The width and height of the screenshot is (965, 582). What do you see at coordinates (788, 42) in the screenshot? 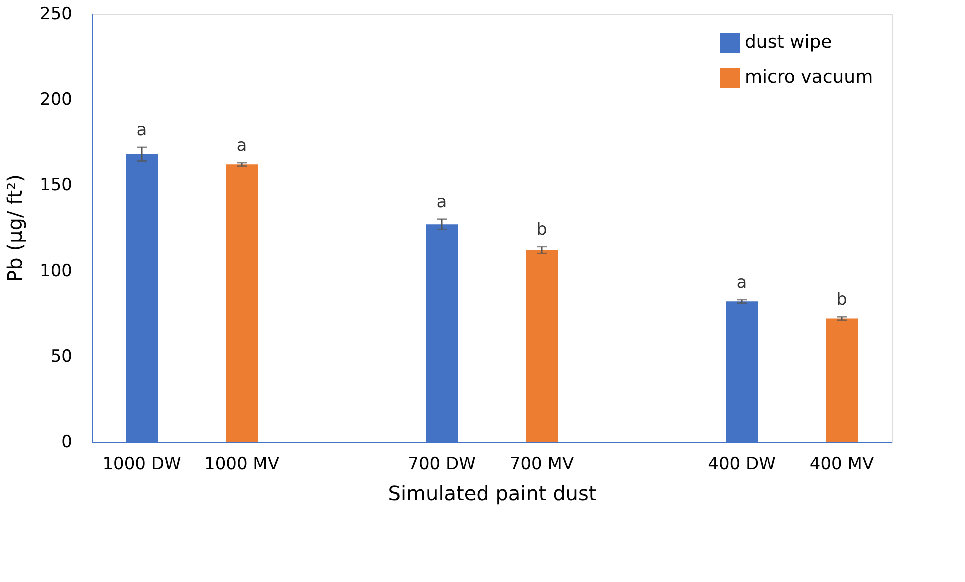
I see `legend-label: dust wipe` at bounding box center [788, 42].